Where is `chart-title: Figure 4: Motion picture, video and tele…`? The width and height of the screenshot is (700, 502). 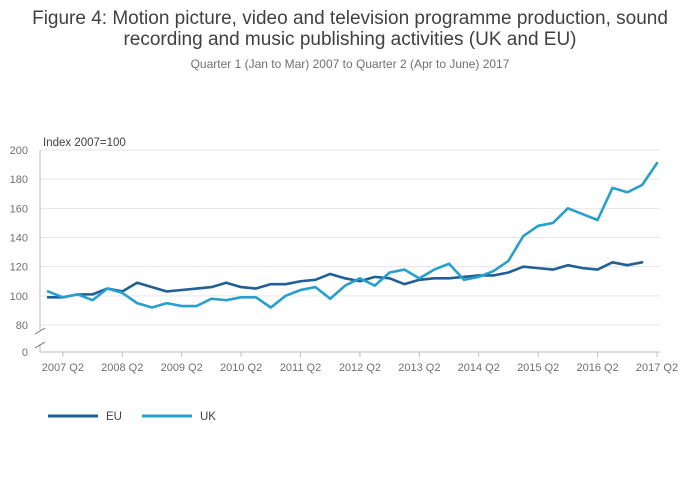 chart-title: Figure 4: Motion picture, video and tele… is located at coordinates (350, 29).